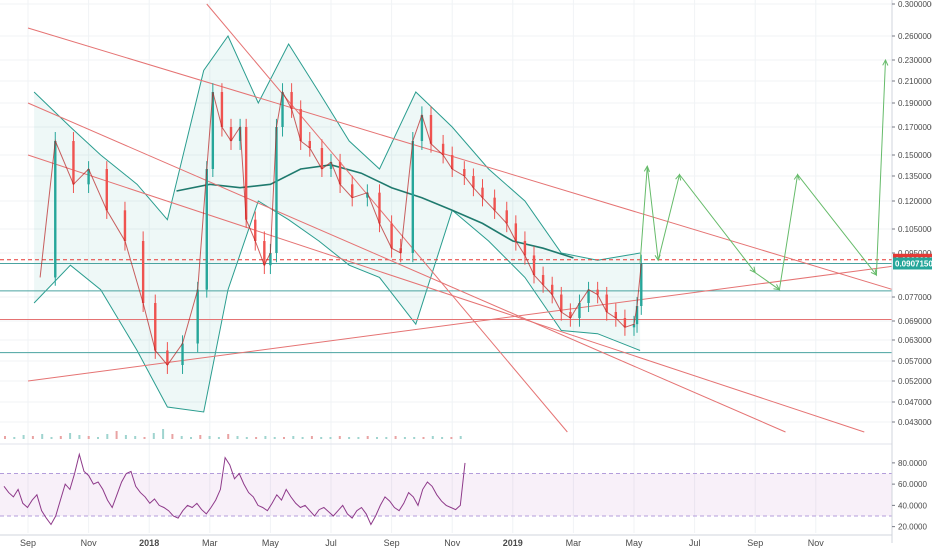  What do you see at coordinates (915, 253) in the screenshot?
I see `price-tick-label: 0.09500000` at bounding box center [915, 253].